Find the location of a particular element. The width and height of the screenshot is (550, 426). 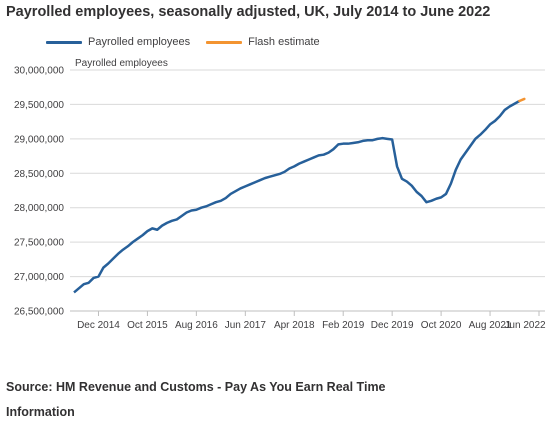

legend-label-flash: Flash estimate is located at coordinates (284, 42).